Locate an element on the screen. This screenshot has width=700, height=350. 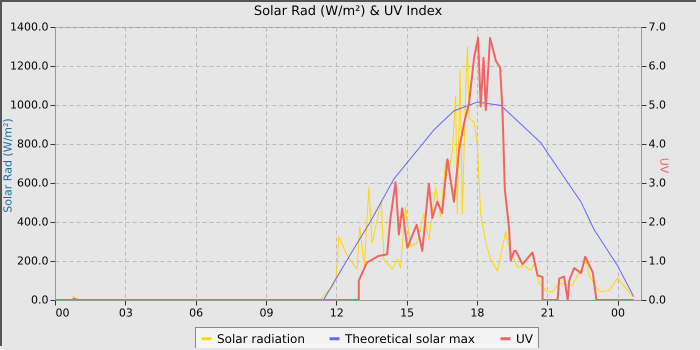
y-tick-label: 200.0 is located at coordinates (32, 261).